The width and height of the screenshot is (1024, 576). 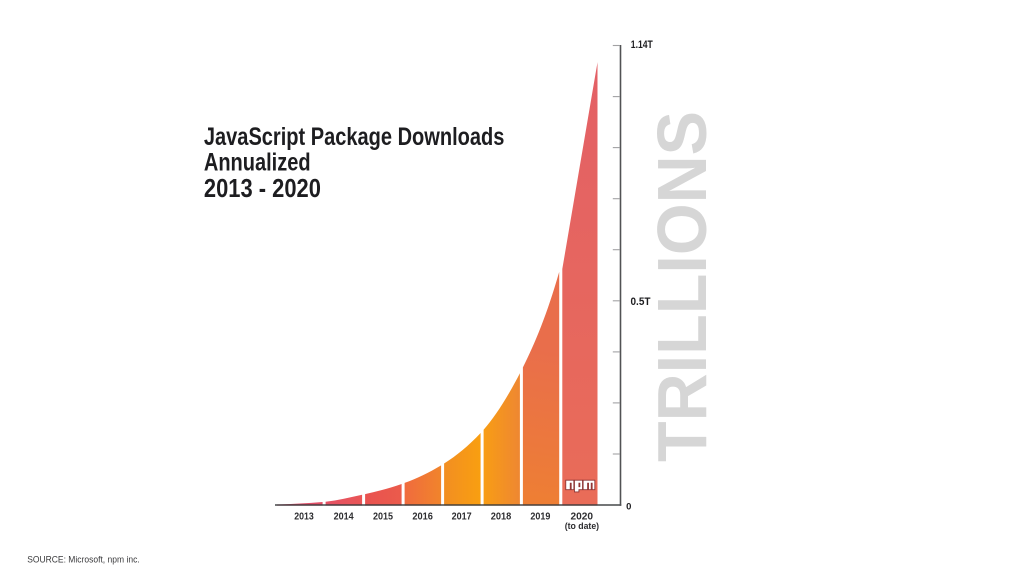 What do you see at coordinates (422, 516) in the screenshot?
I see `svg-text: 2016` at bounding box center [422, 516].